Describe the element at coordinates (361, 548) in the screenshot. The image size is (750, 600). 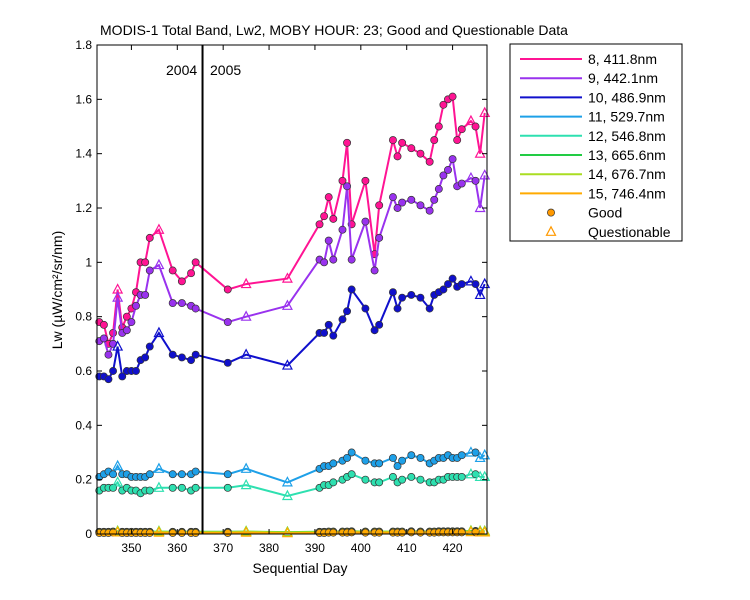
I see `x-tick-label: 400` at that location.